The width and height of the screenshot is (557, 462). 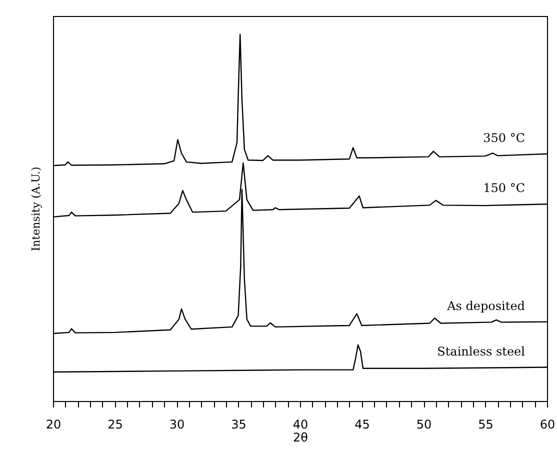 I want to click on x-tick-label: 60, so click(x=548, y=425).